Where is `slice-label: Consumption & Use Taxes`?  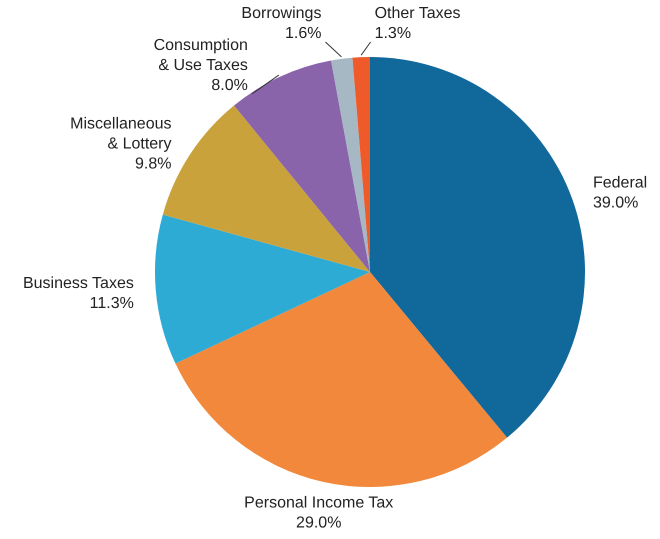 slice-label: Consumption & Use Taxes is located at coordinates (201, 55).